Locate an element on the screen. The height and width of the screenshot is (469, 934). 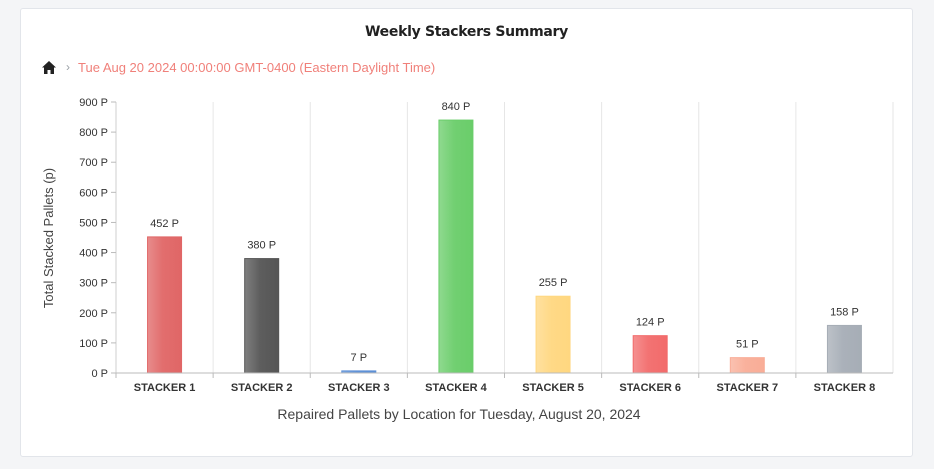
bar-value-label: 7 P is located at coordinates (359, 358).